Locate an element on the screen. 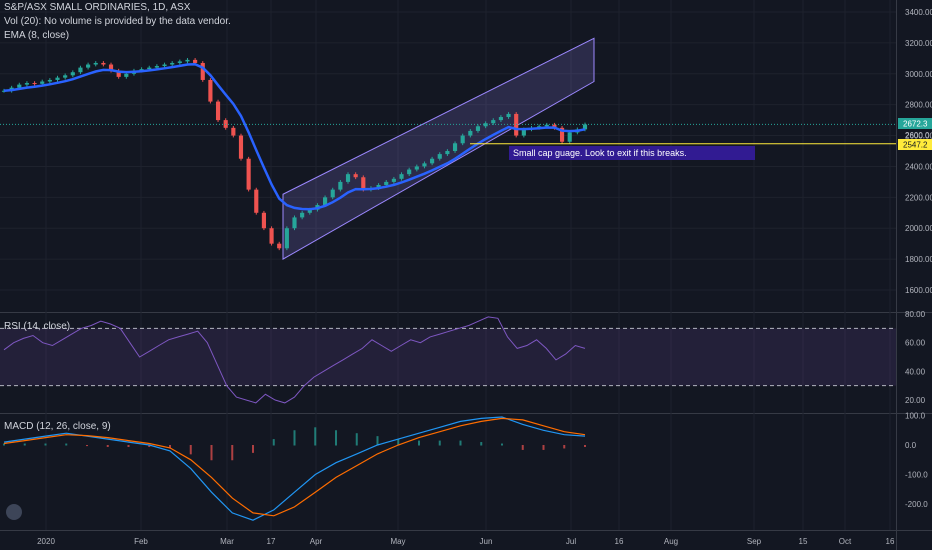 This screenshot has height=550, width=932. symbol-legend: S&P/ASX SMALL ORDINARIES, 1D, ASX is located at coordinates (97, 7).